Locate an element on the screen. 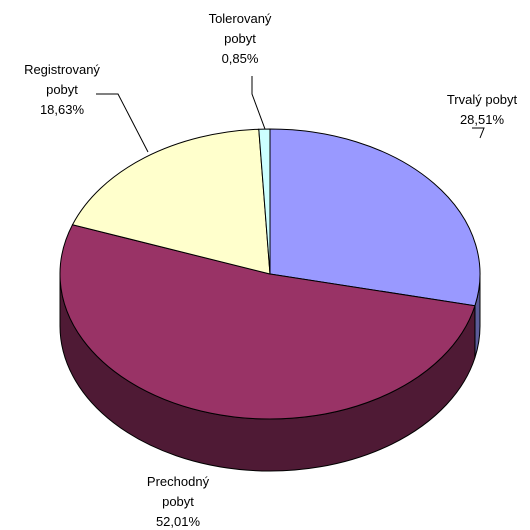  value-label: 18,63% is located at coordinates (62, 109).